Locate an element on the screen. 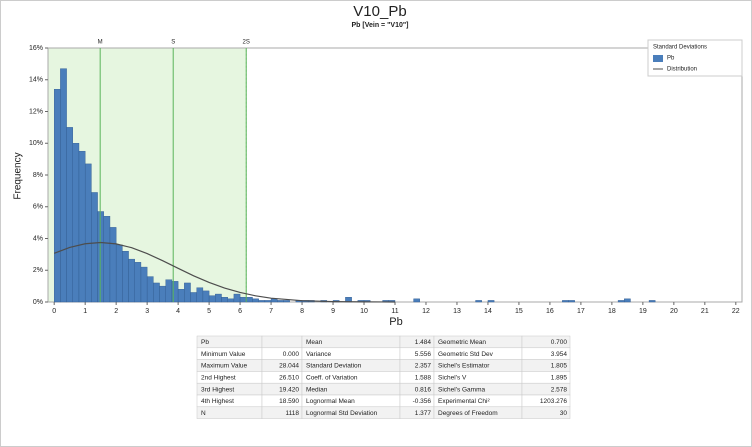  table-label: Sichel's V is located at coordinates (452, 378).